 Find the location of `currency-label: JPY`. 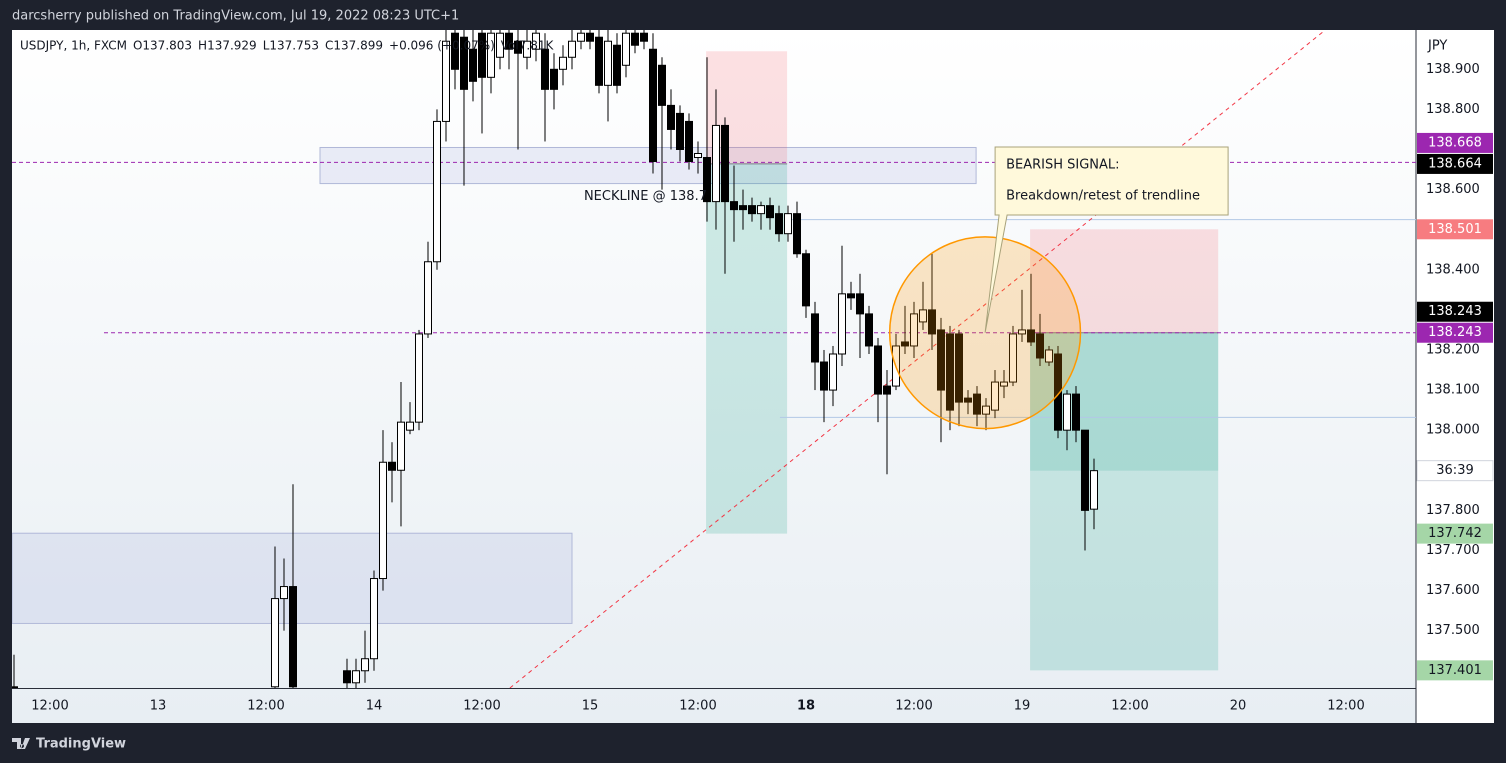

currency-label: JPY is located at coordinates (1437, 46).